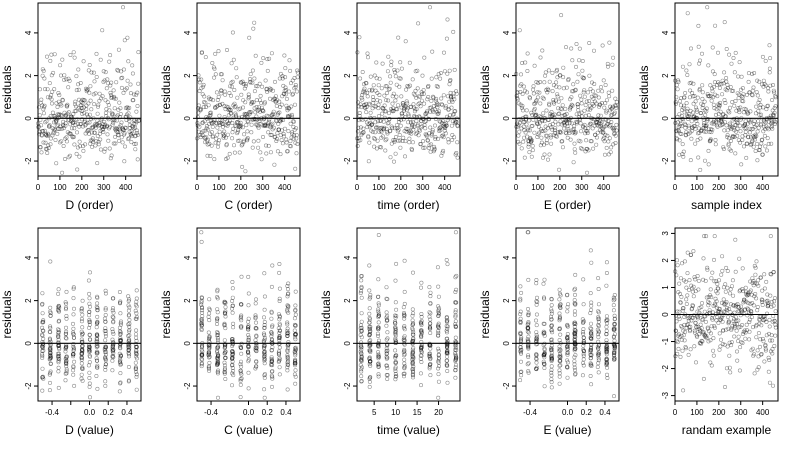 The height and width of the screenshot is (450, 800). I want to click on x-tick-label: 0.0, so click(90, 412).